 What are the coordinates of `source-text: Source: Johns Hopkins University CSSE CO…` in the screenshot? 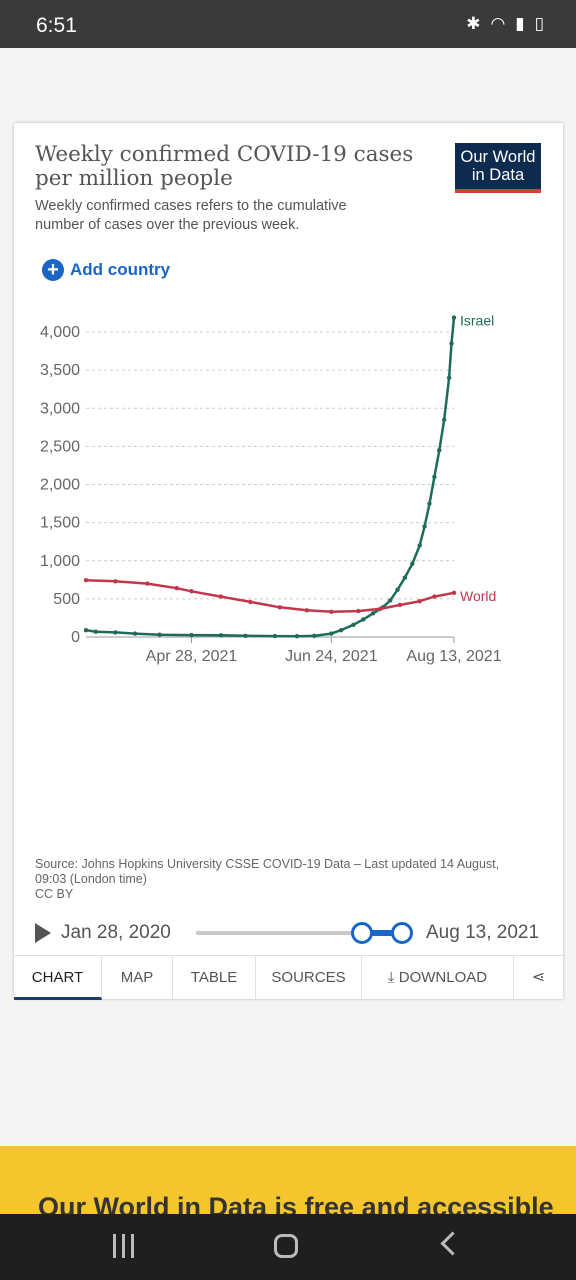 It's located at (267, 871).